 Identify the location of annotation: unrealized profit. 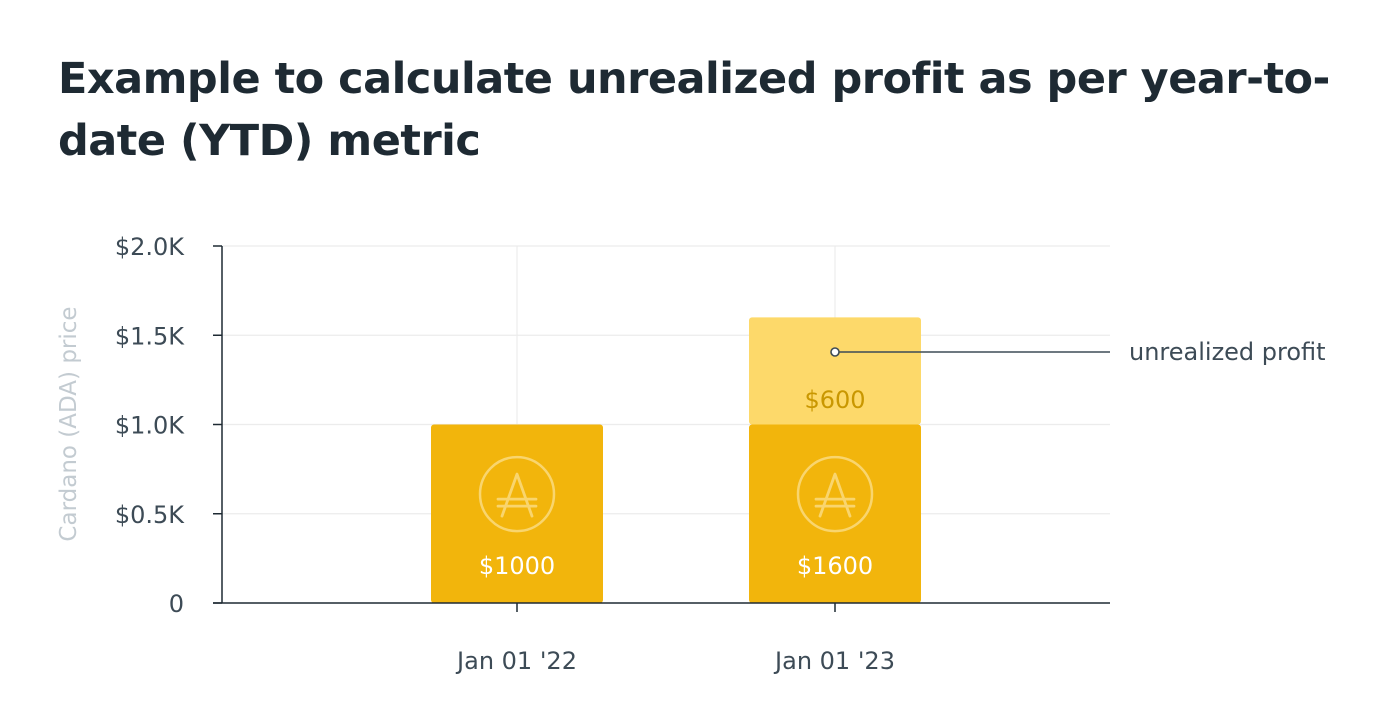
(1078, 352).